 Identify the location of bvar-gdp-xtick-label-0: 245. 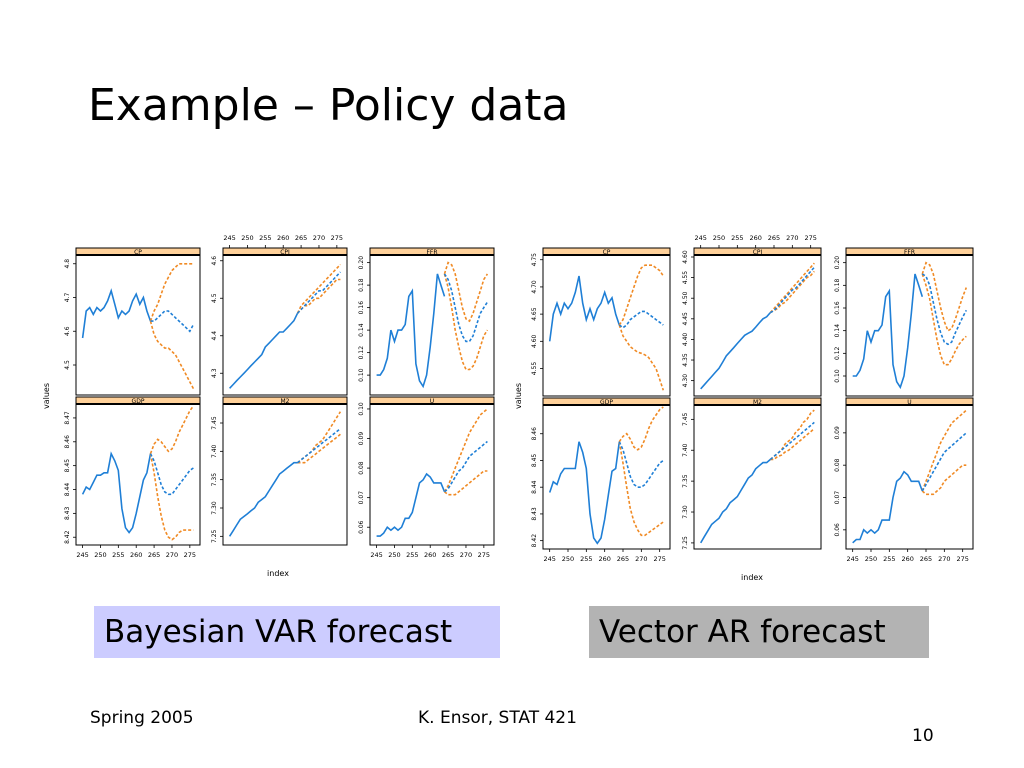
(82, 555).